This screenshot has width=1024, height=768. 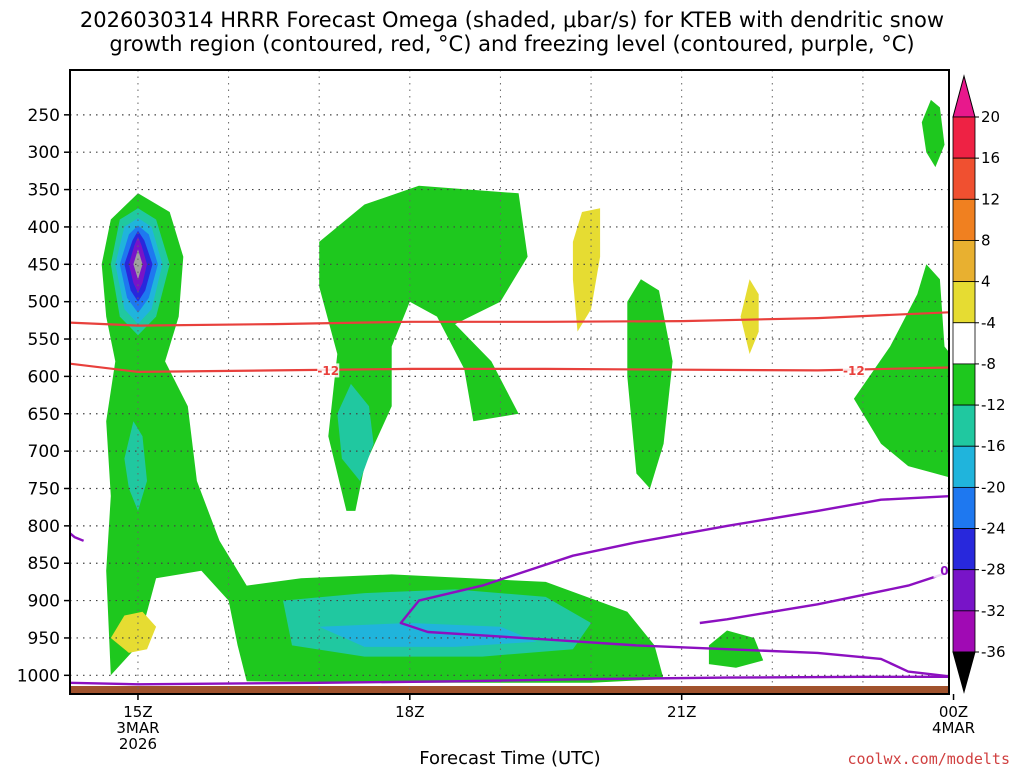 I want to click on colorbar-label-10: -24, so click(x=993, y=529).